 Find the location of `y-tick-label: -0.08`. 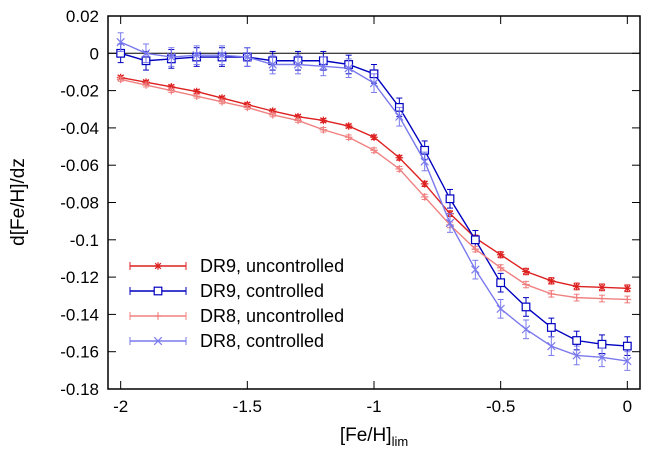

y-tick-label: -0.08 is located at coordinates (79, 203).